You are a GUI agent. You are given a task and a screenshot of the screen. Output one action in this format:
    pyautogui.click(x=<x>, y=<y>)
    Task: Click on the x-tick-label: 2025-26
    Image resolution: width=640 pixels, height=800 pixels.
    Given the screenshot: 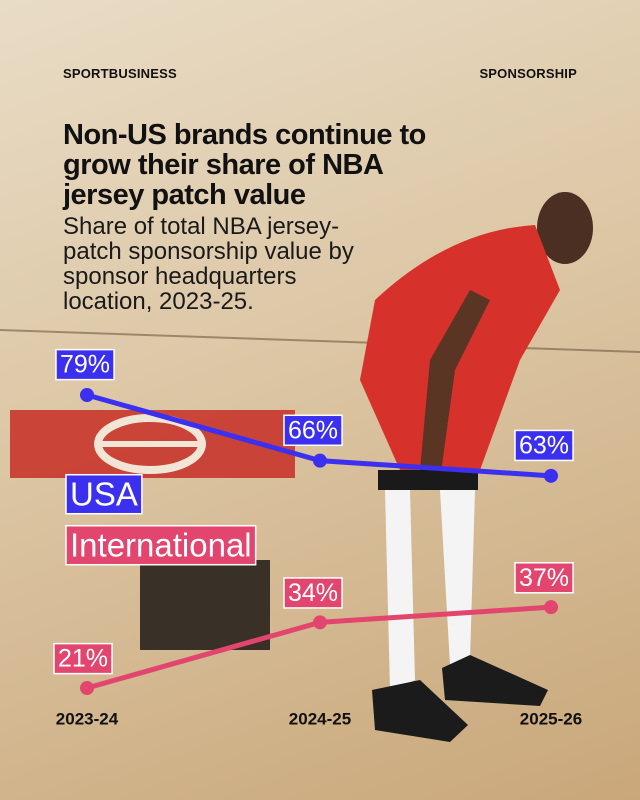 What is the action you would take?
    pyautogui.click(x=551, y=718)
    